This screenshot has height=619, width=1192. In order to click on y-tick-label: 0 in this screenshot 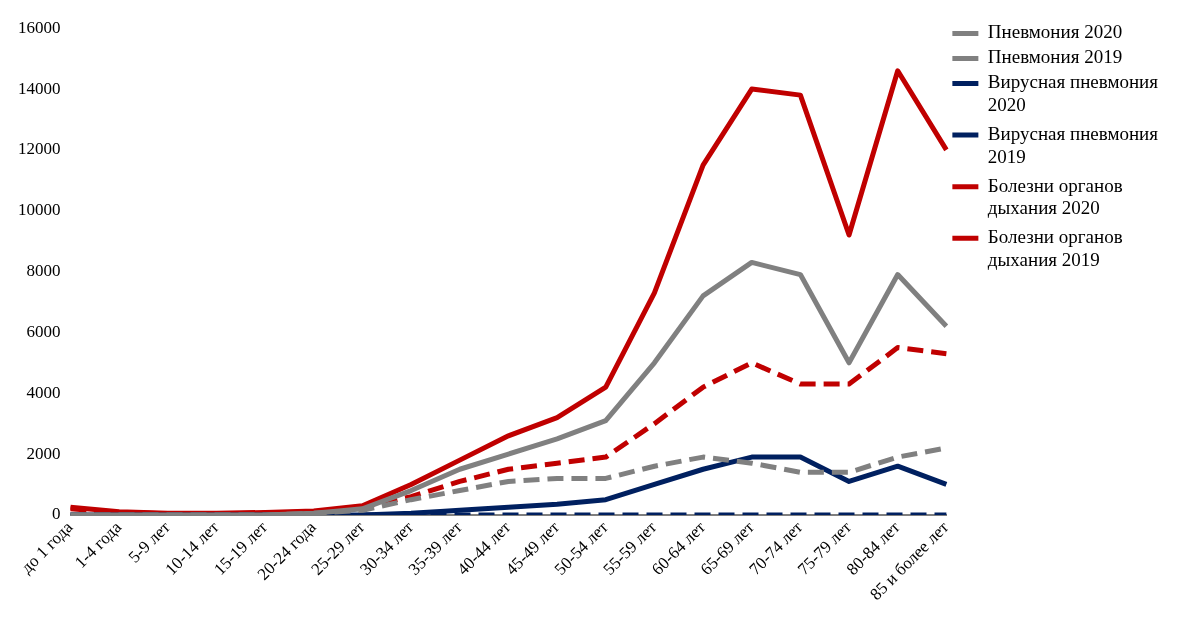, I will do `click(56, 514)`.